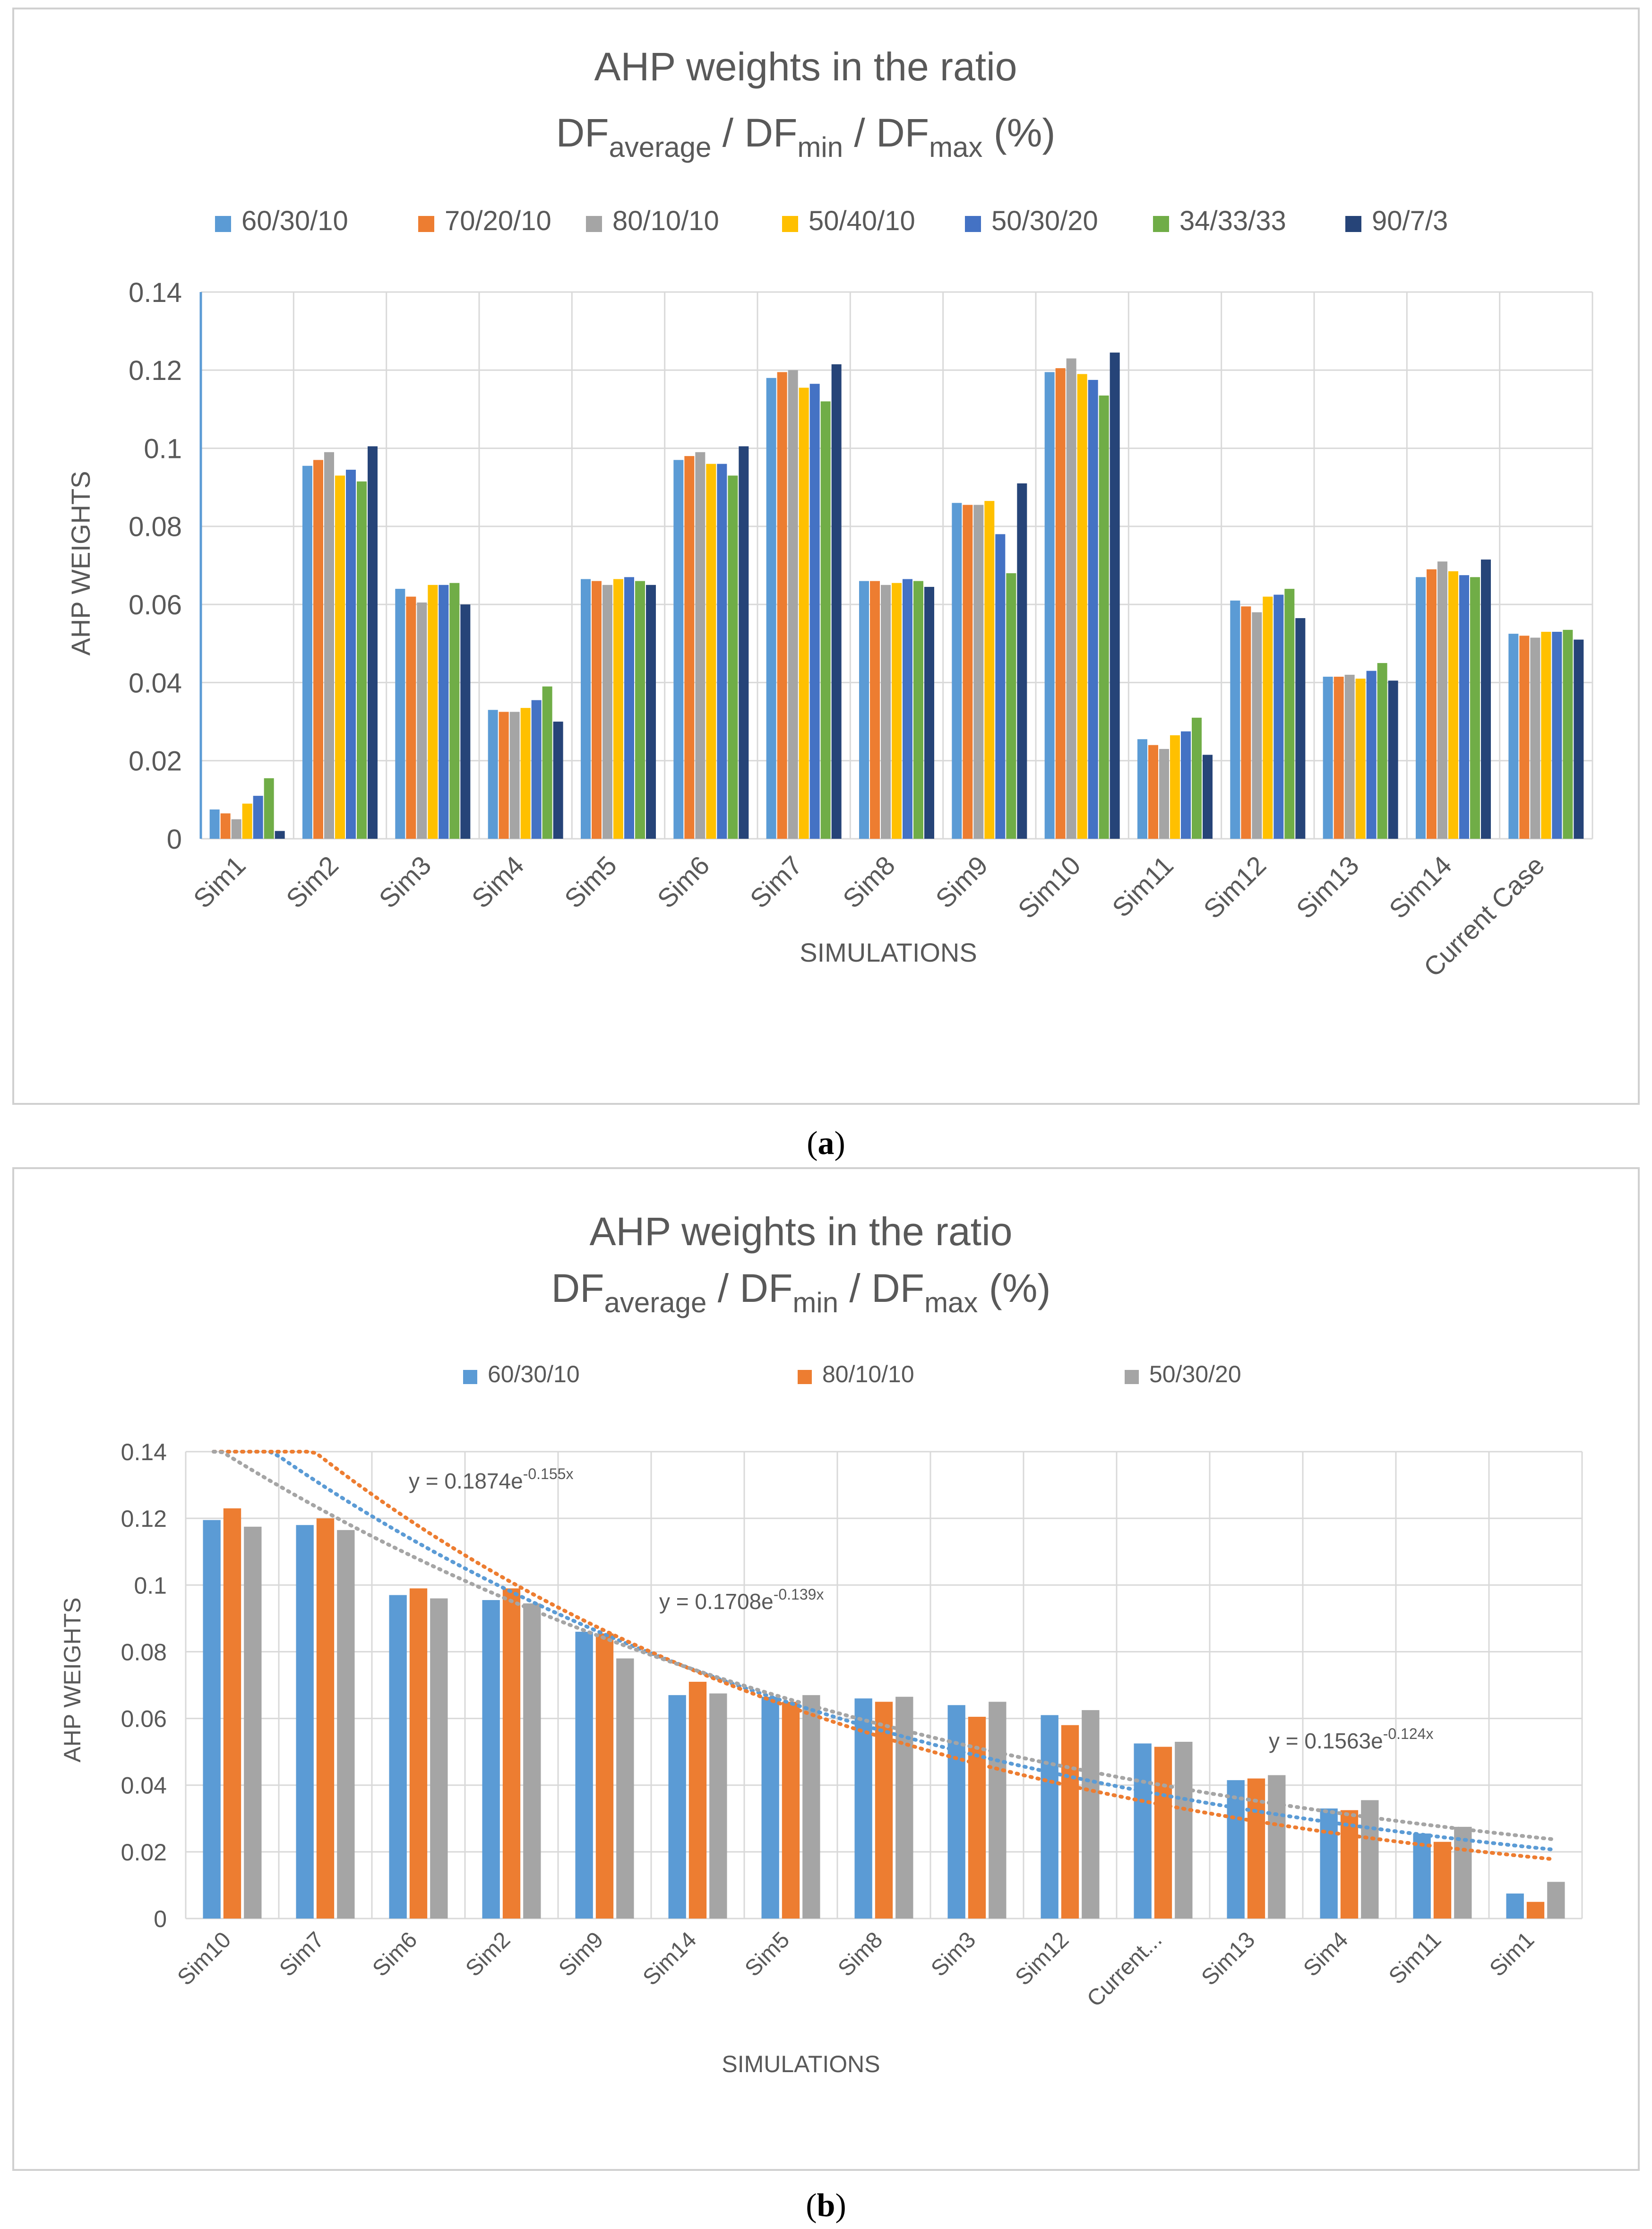 This screenshot has height=2229, width=1652. What do you see at coordinates (548, 1473) in the screenshot?
I see `trendline-equation-exponent: -0.155x` at bounding box center [548, 1473].